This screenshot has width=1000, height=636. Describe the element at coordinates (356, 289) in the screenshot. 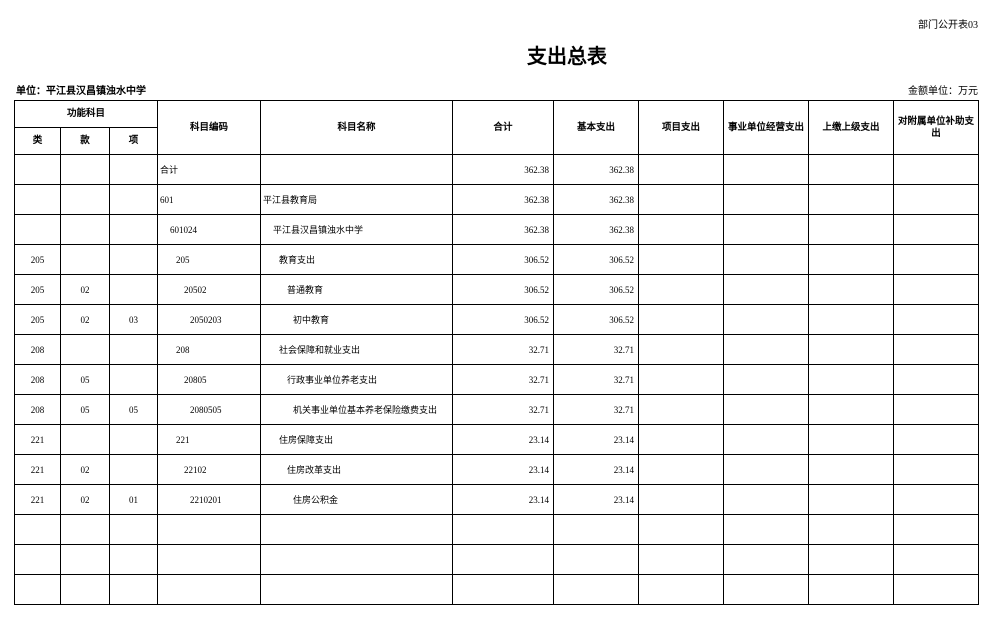

I see `table-cell: 普通教育` at that location.